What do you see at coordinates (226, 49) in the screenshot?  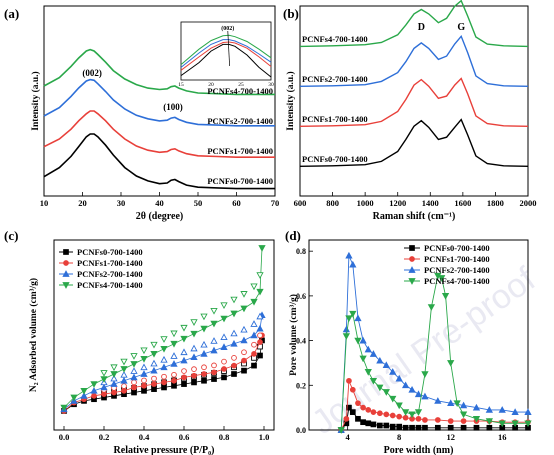 I see `inset-series-line` at bounding box center [226, 49].